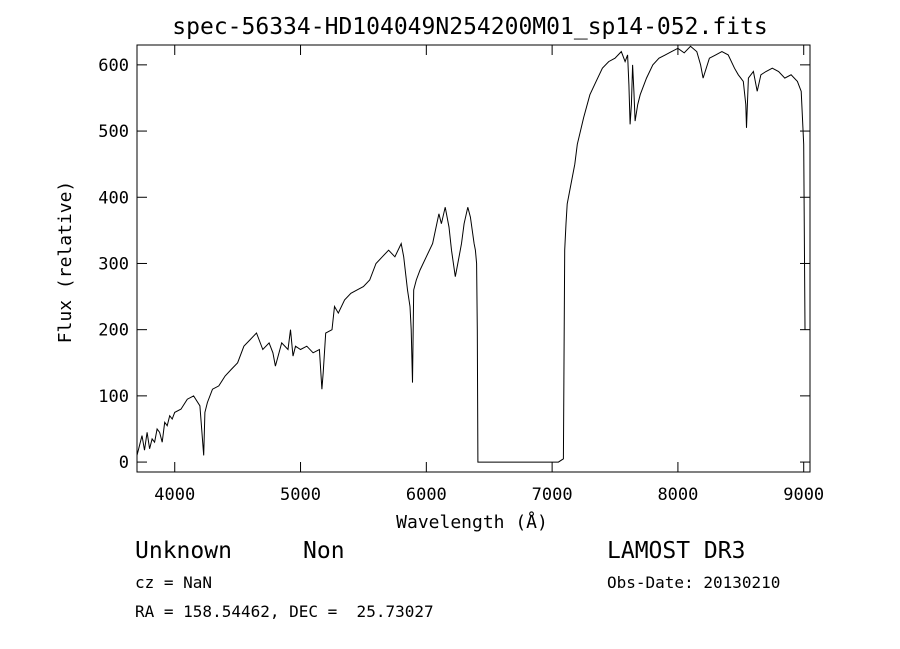 This screenshot has width=900, height=649. I want to click on y-tick-label: 600, so click(113, 66).